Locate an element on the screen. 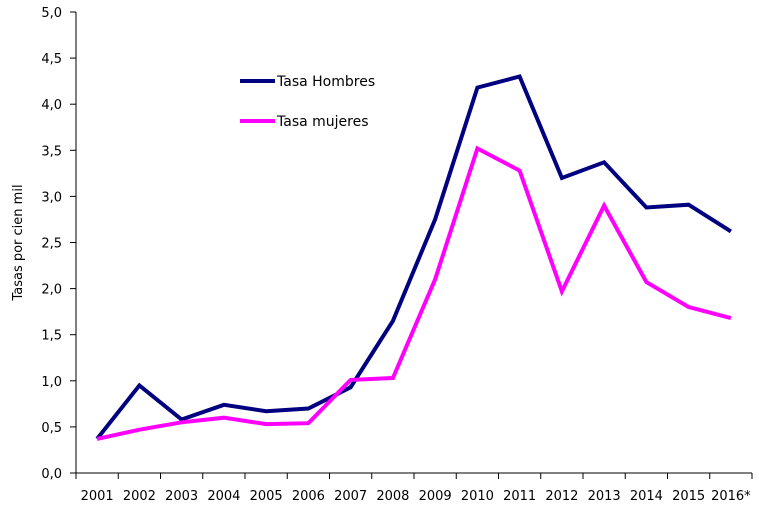  y-tick-label: 1,5 is located at coordinates (51, 336).